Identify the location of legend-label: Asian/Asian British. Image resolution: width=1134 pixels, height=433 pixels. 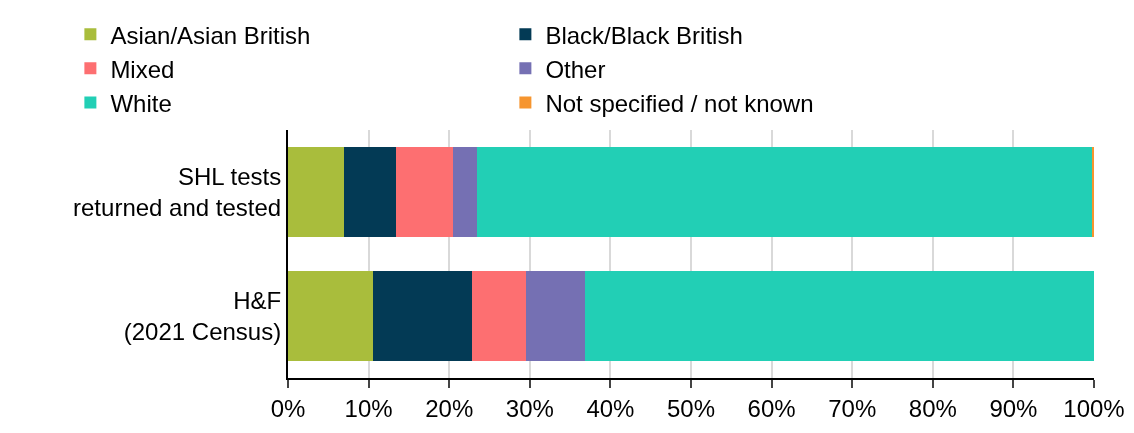
(210, 35).